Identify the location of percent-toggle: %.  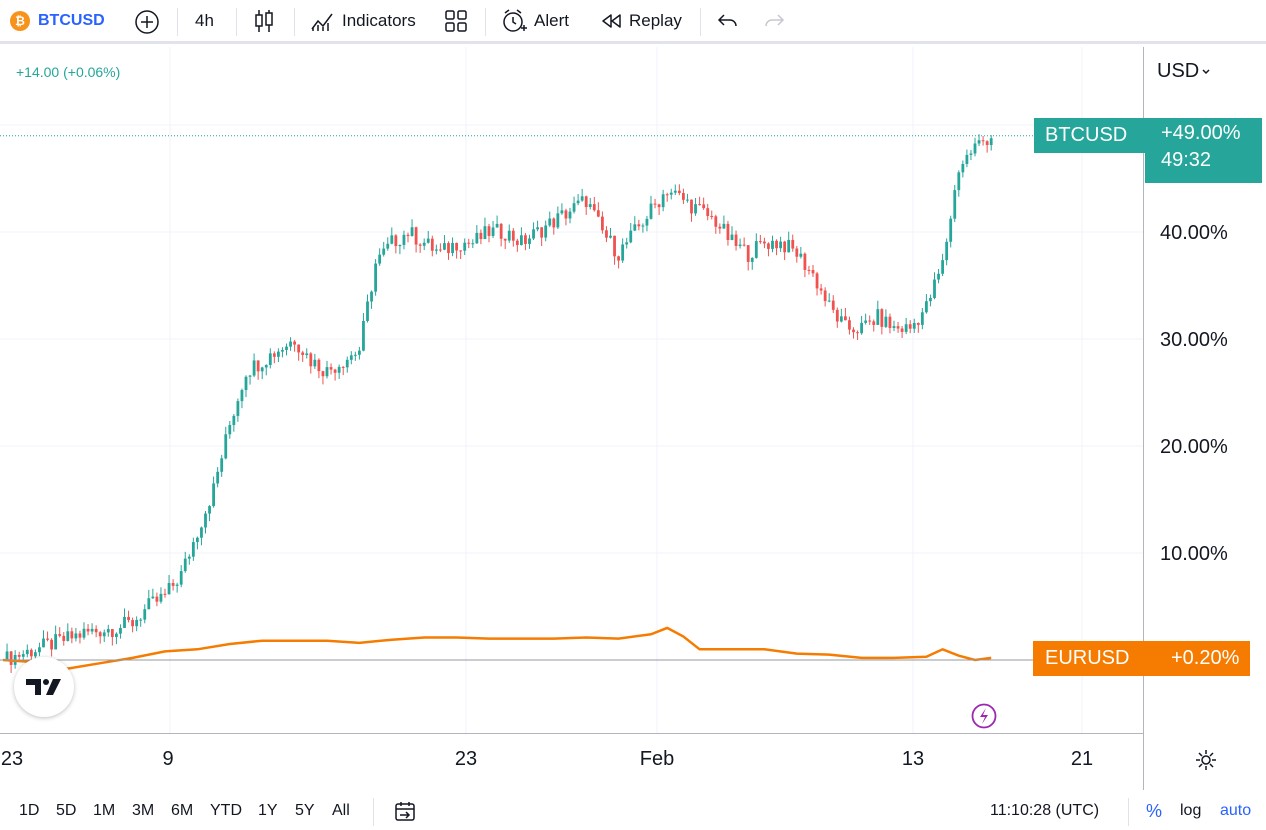
(1154, 811).